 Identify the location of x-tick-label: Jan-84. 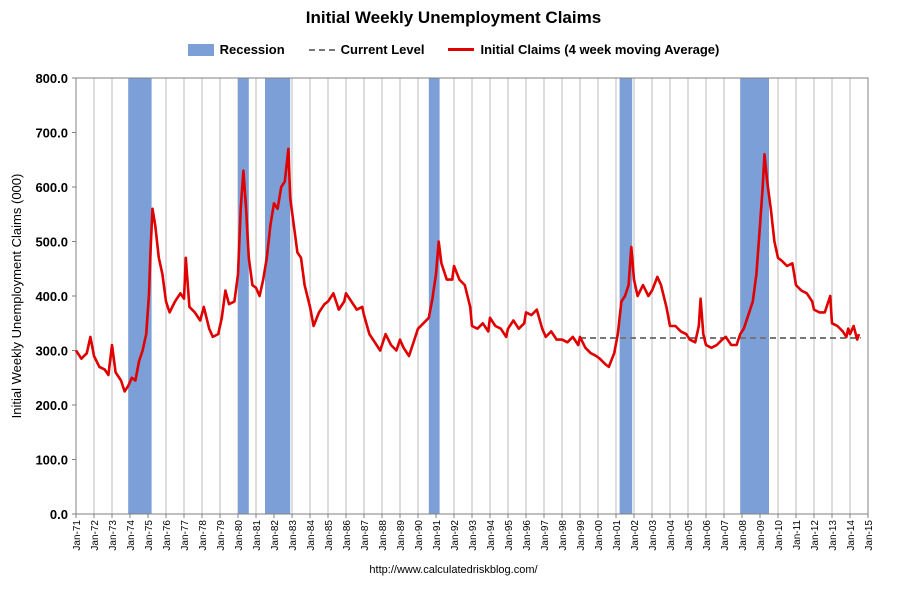
(311, 535).